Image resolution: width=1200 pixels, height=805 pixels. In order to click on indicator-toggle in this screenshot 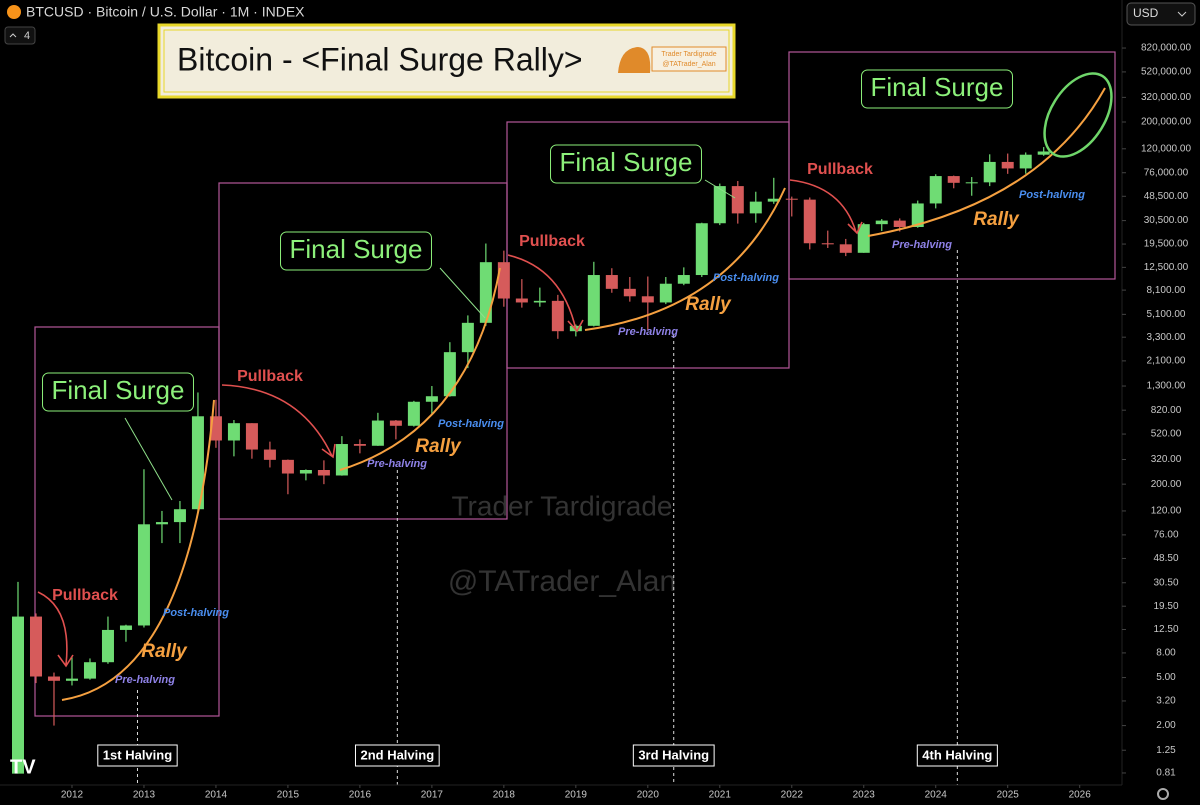, I will do `click(20, 35)`.